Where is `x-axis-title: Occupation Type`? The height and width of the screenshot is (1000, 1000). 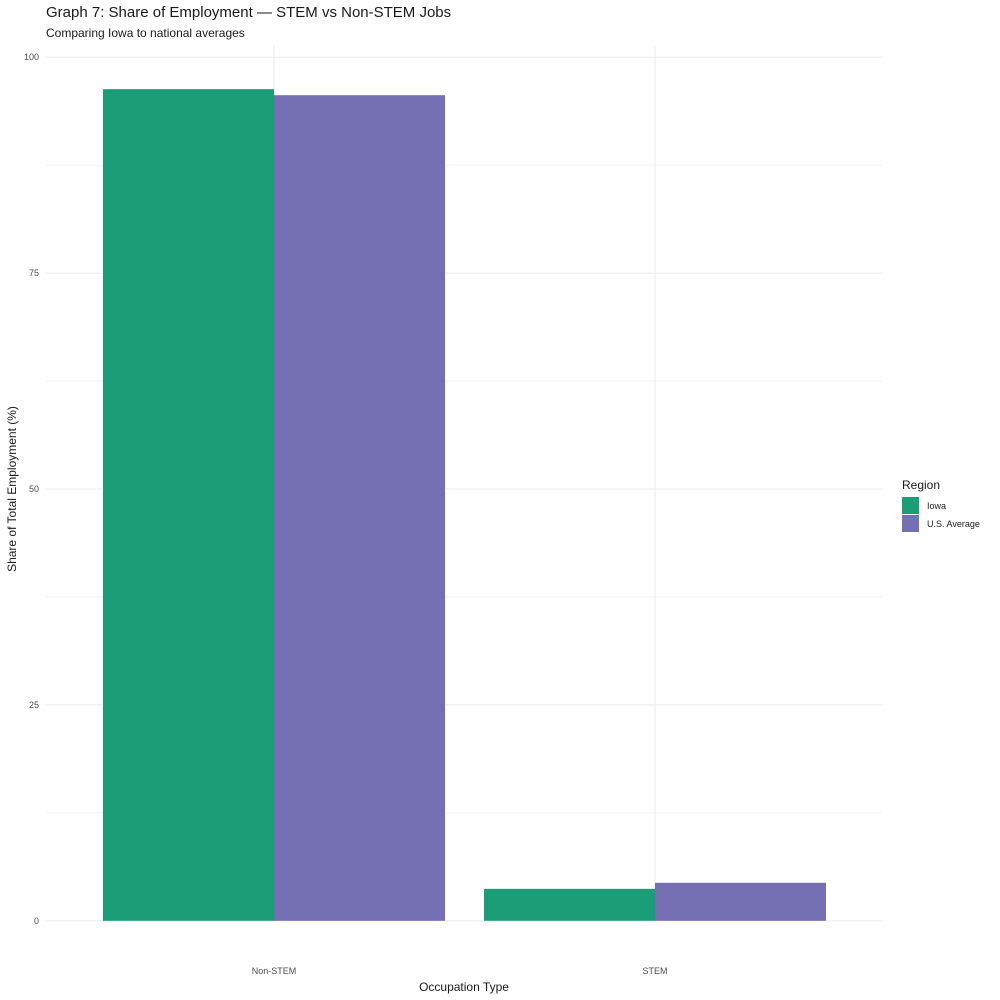
x-axis-title: Occupation Type is located at coordinates (464, 987).